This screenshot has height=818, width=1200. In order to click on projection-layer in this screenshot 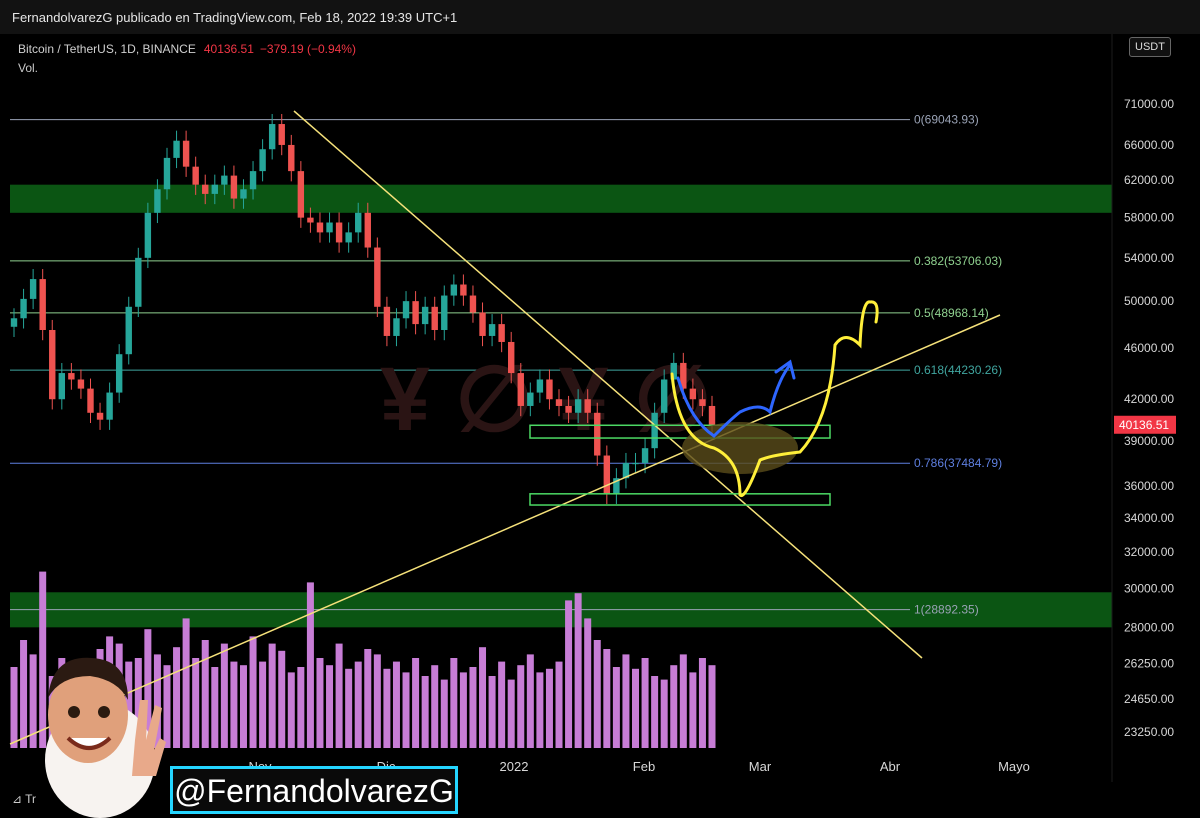, I will do `click(774, 399)`.